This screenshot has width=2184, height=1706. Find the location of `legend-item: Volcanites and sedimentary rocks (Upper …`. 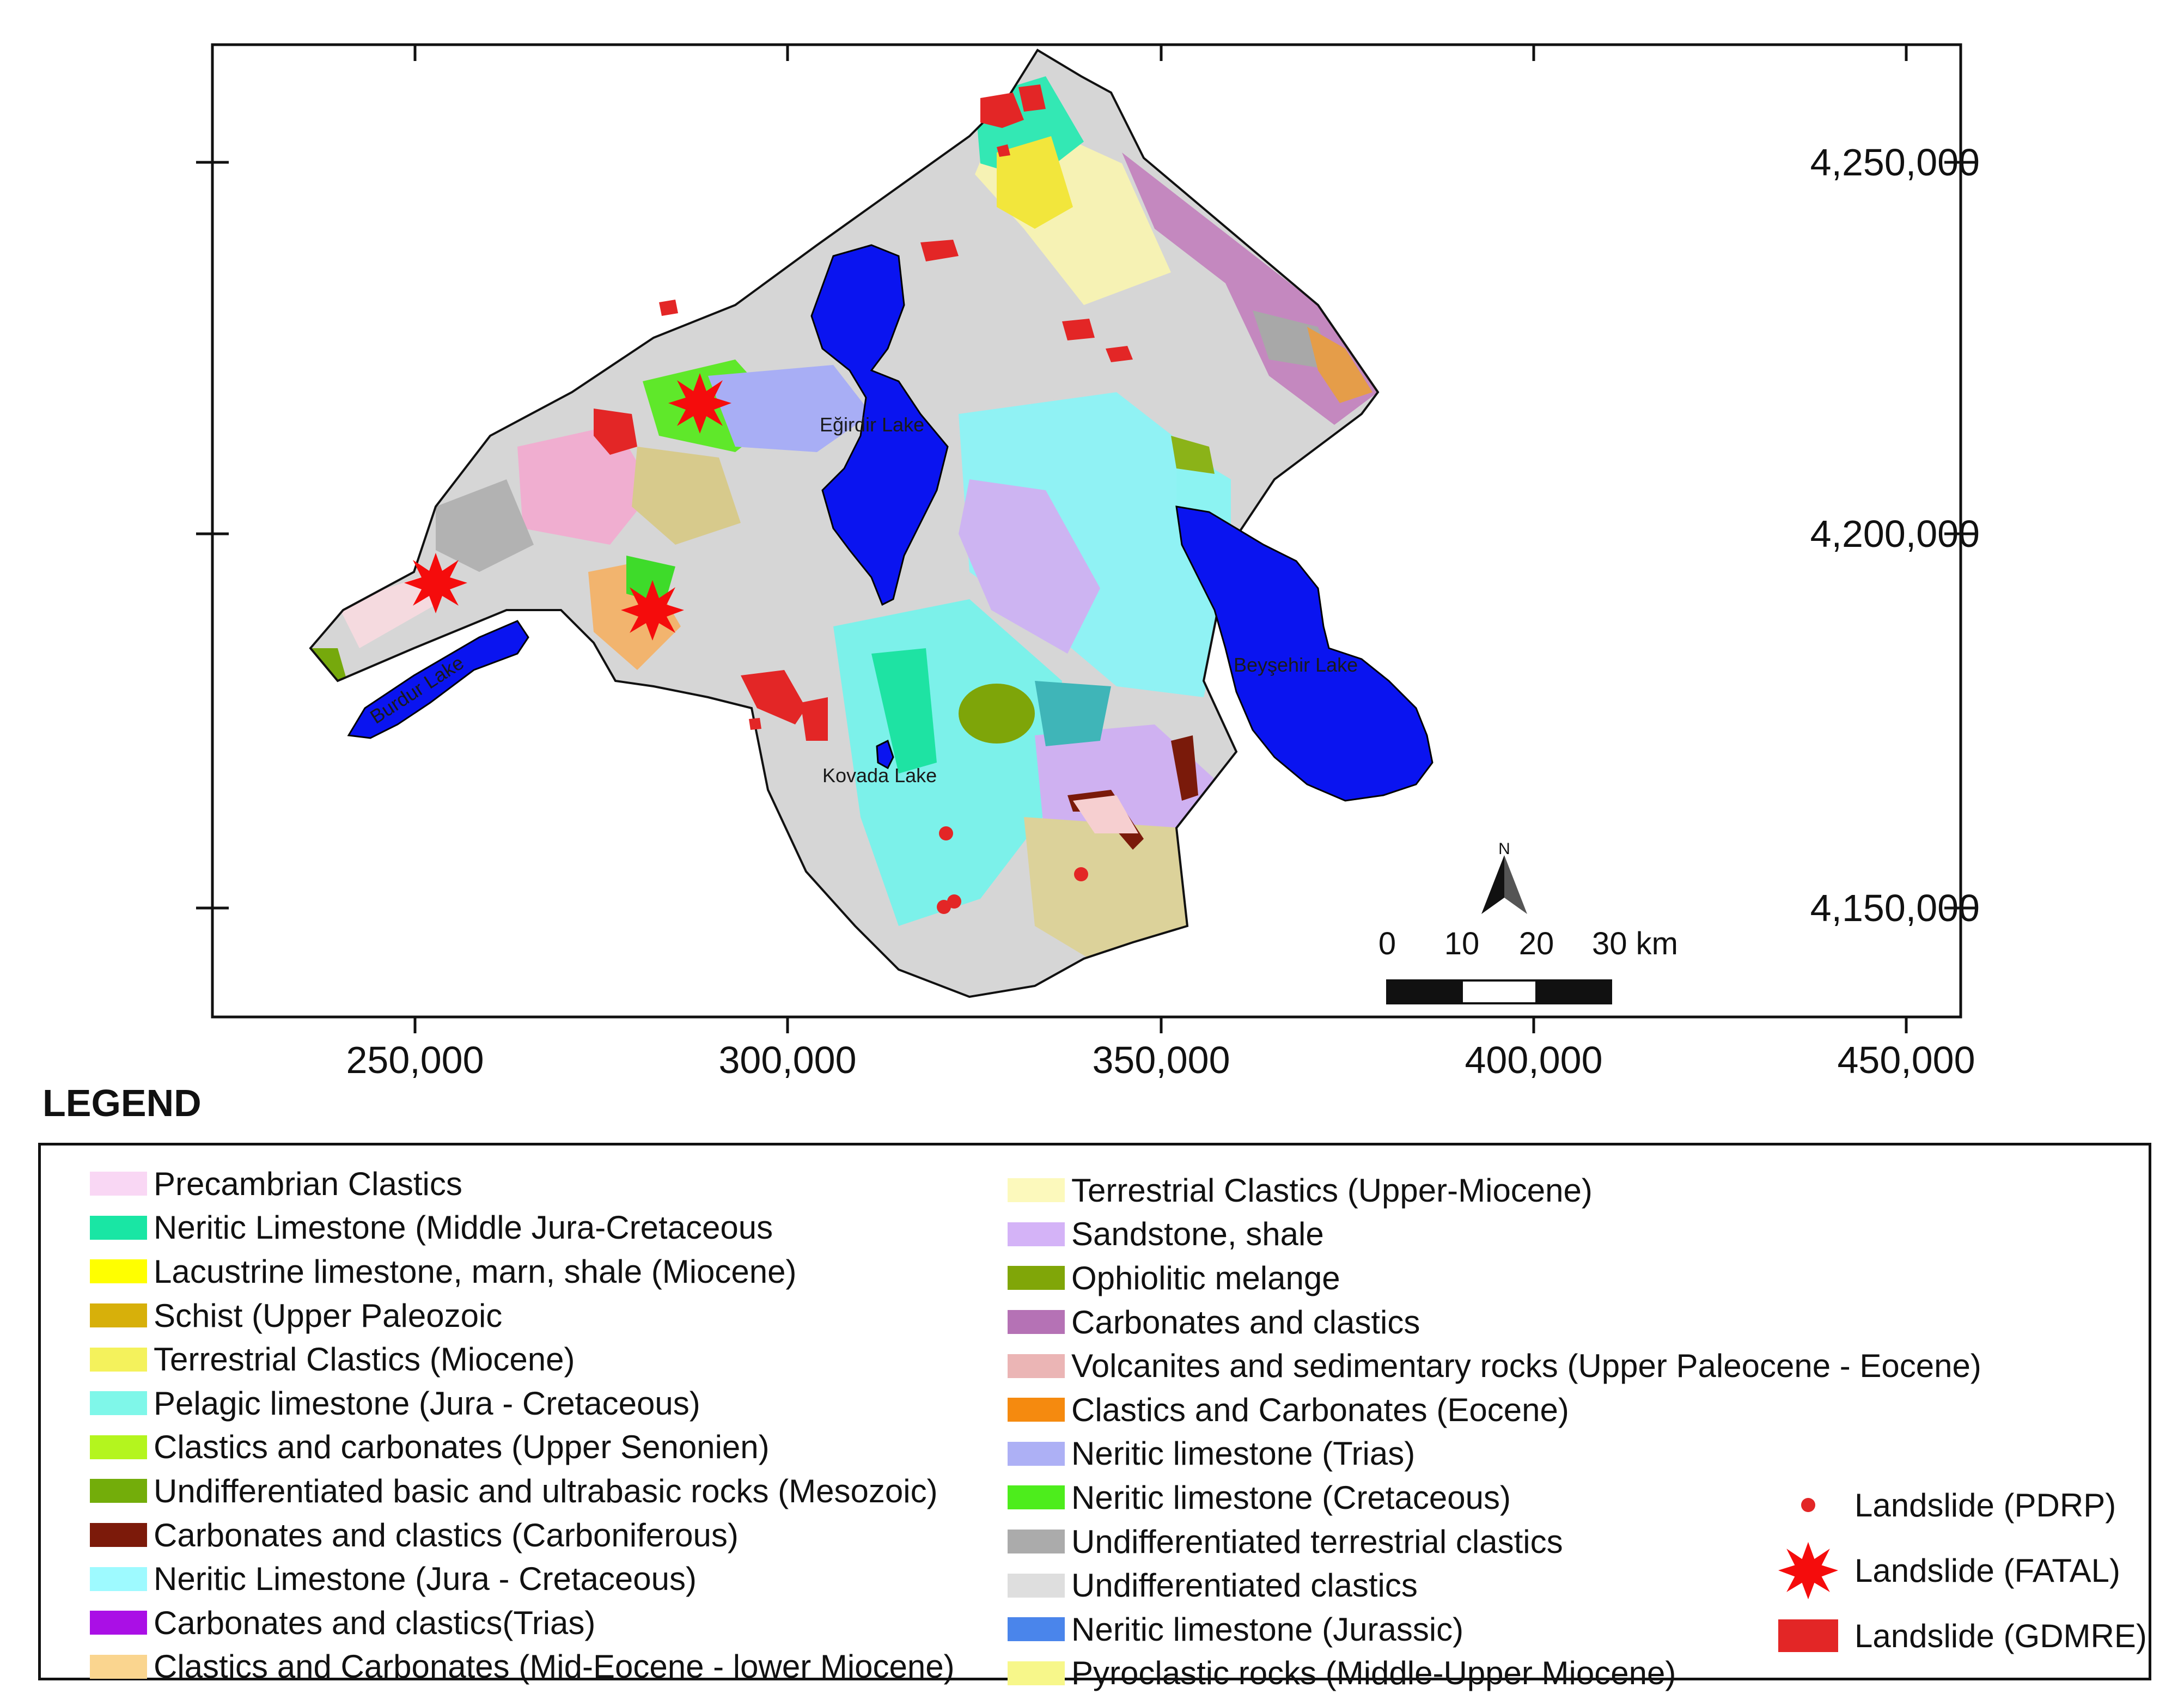

legend-item: Volcanites and sedimentary rocks (Upper … is located at coordinates (1494, 1366).